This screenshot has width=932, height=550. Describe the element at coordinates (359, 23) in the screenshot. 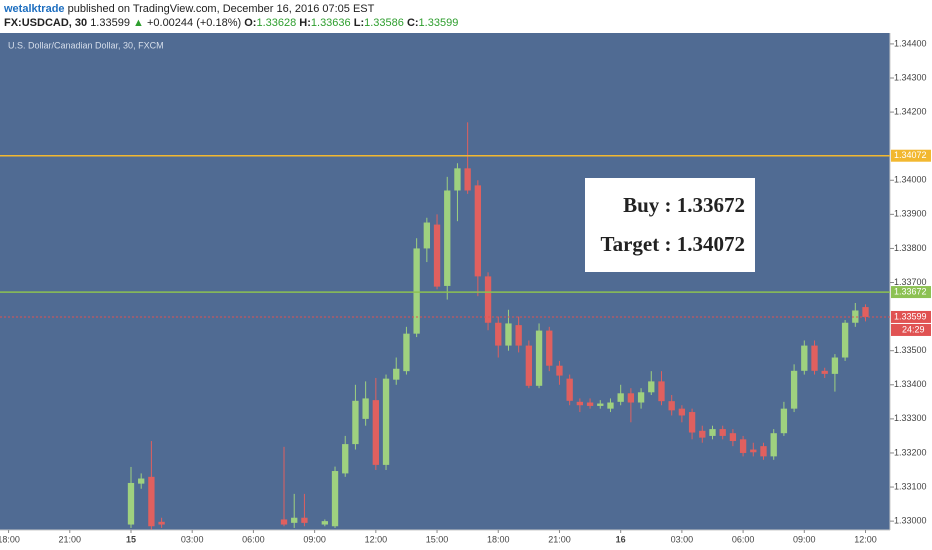

I see `ohlc-label: L:` at that location.